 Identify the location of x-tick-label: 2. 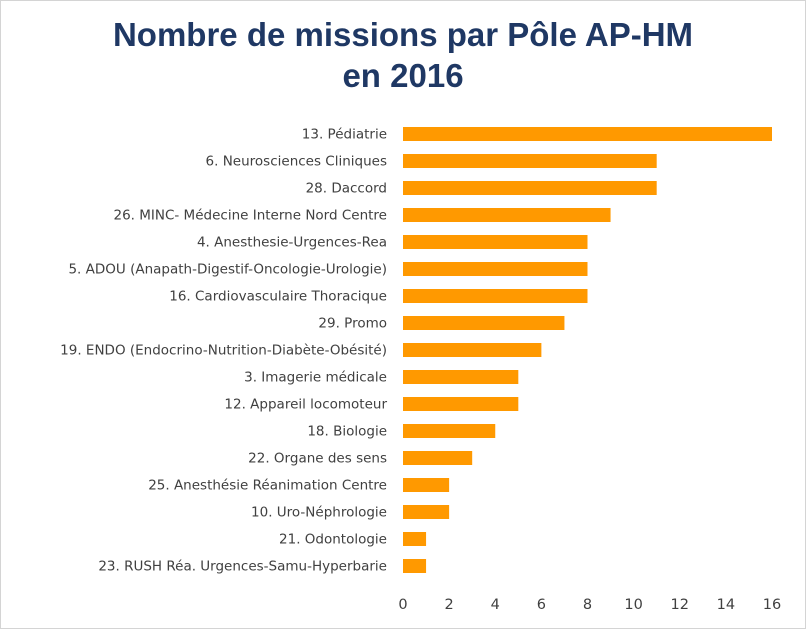
(449, 605).